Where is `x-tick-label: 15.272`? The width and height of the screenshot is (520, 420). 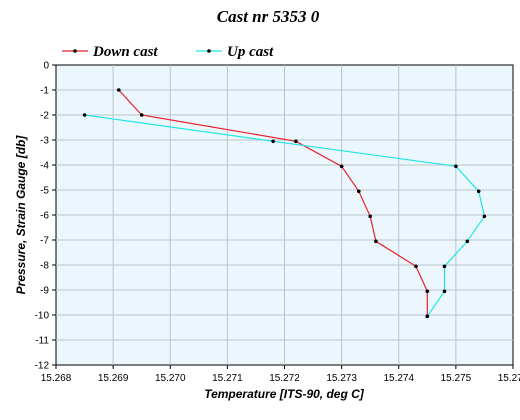 x-tick-label: 15.272 is located at coordinates (284, 378).